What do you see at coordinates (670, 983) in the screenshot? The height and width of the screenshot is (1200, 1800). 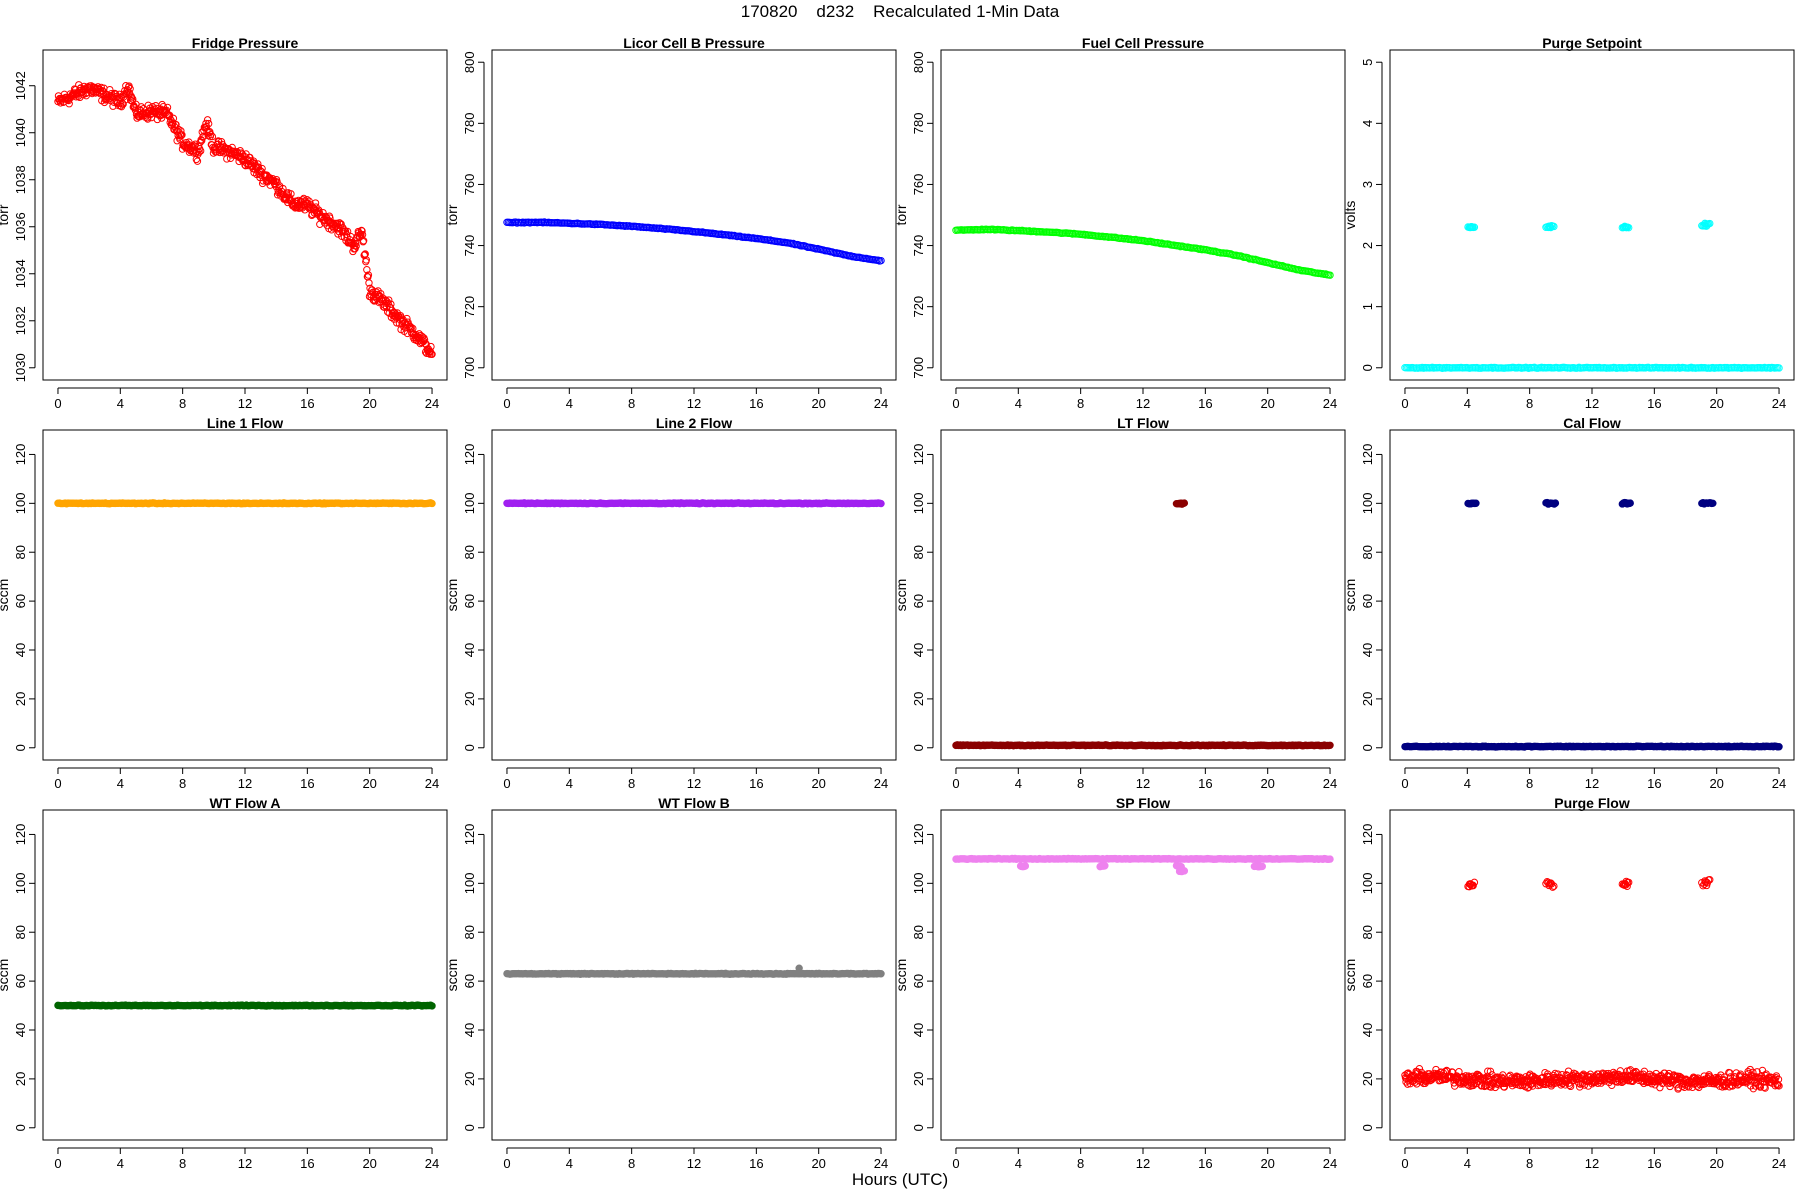 I see `panel-9: WT Flow B 0 4 8 12 16 20 24 0 20 40 60 80 100 120 sccm` at bounding box center [670, 983].